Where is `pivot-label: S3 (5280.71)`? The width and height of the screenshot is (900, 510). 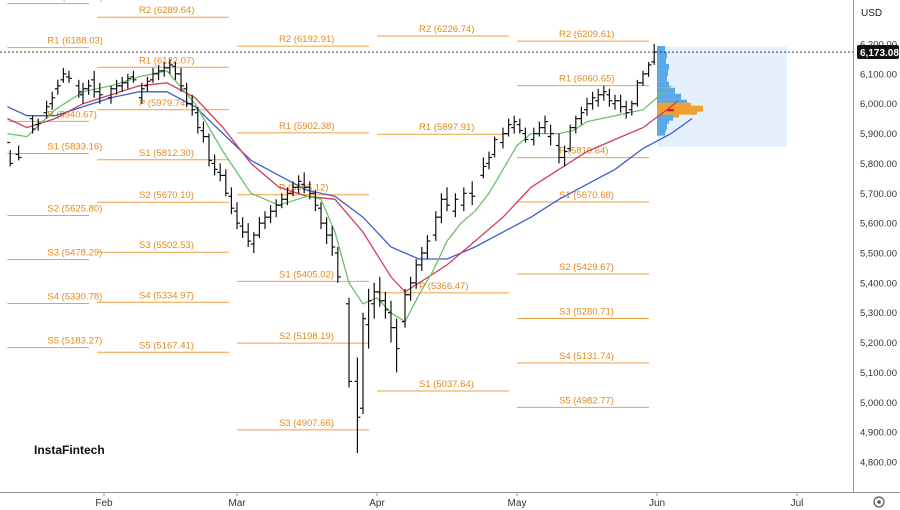
pivot-label: S3 (5280.71) is located at coordinates (586, 311).